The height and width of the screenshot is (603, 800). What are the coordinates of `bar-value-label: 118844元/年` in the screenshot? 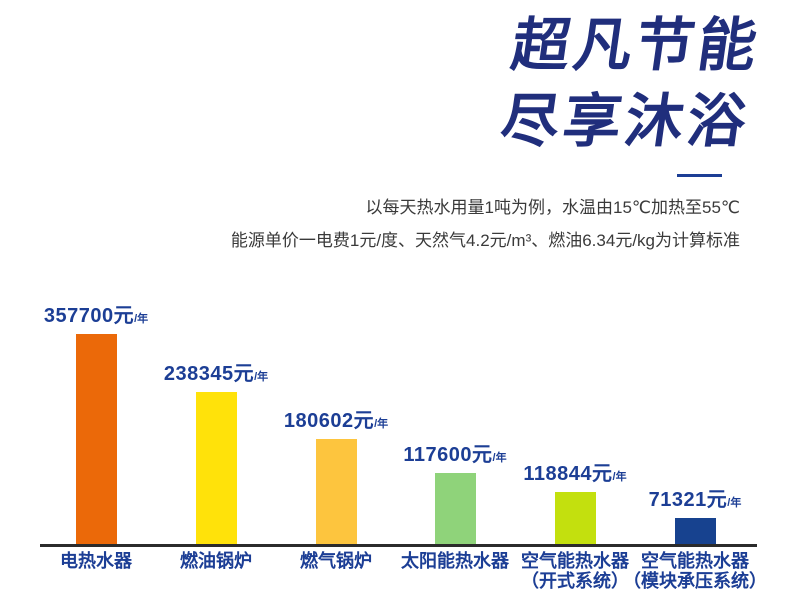 It's located at (575, 474).